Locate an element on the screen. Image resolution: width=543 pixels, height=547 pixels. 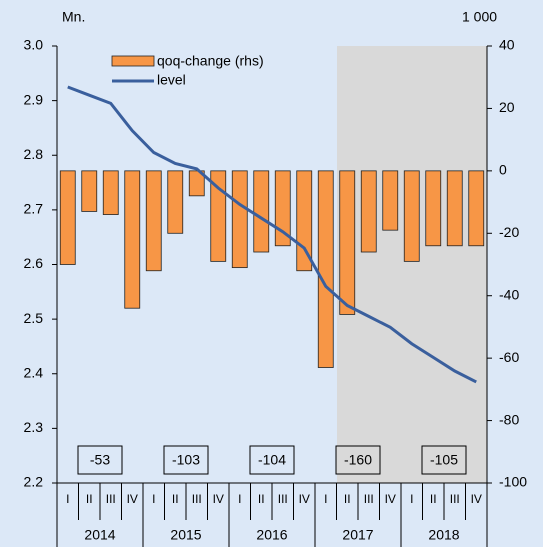
year-label: 2016 is located at coordinates (271, 535).